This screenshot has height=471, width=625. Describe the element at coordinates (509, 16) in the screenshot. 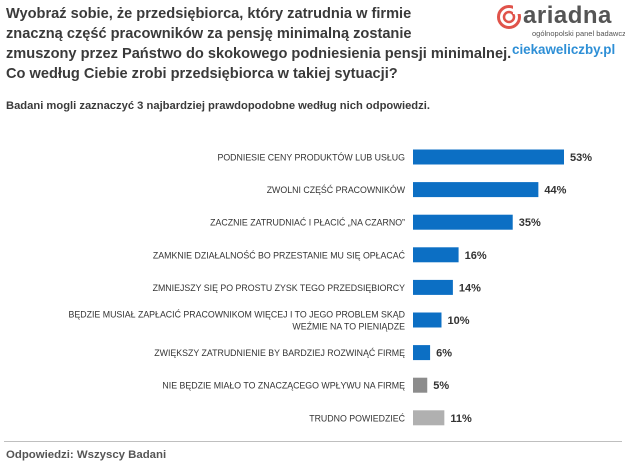

I see `ariadna-logo-icon` at that location.